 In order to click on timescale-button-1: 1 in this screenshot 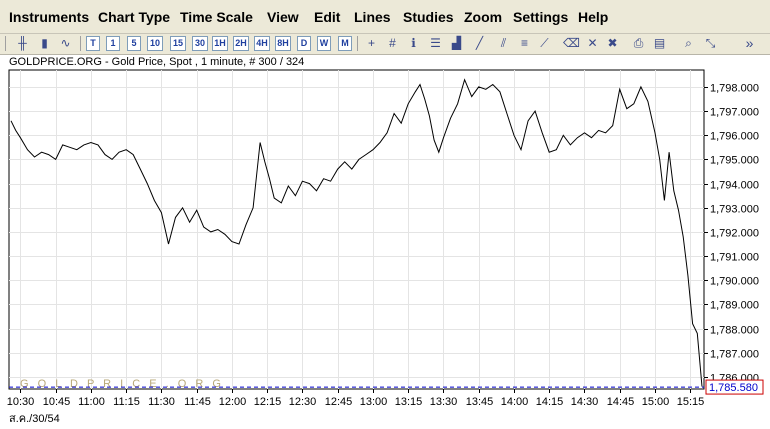, I will do `click(113, 43)`.